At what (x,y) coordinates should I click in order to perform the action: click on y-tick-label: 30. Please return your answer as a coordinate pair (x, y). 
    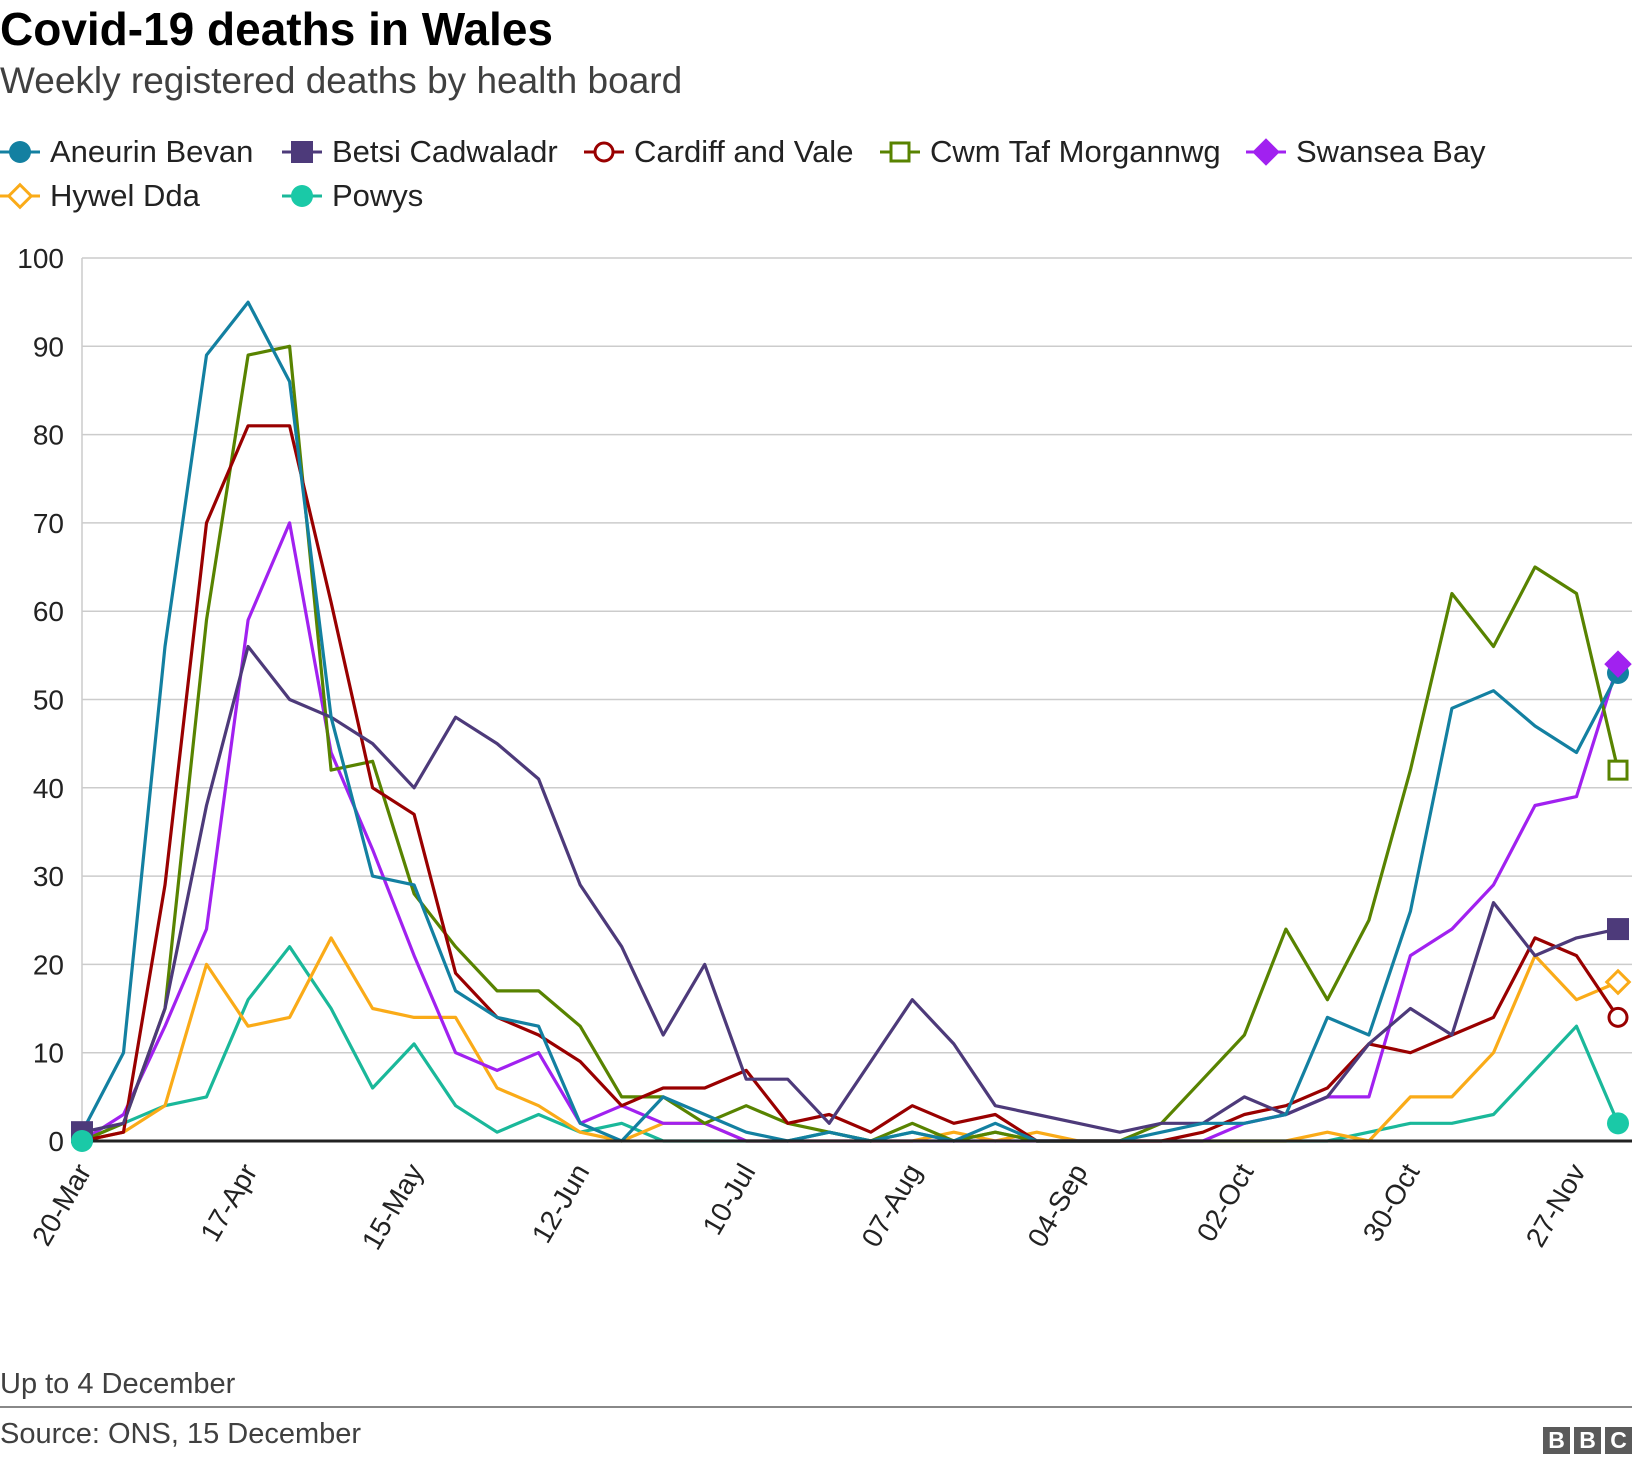
    Looking at the image, I should click on (48, 876).